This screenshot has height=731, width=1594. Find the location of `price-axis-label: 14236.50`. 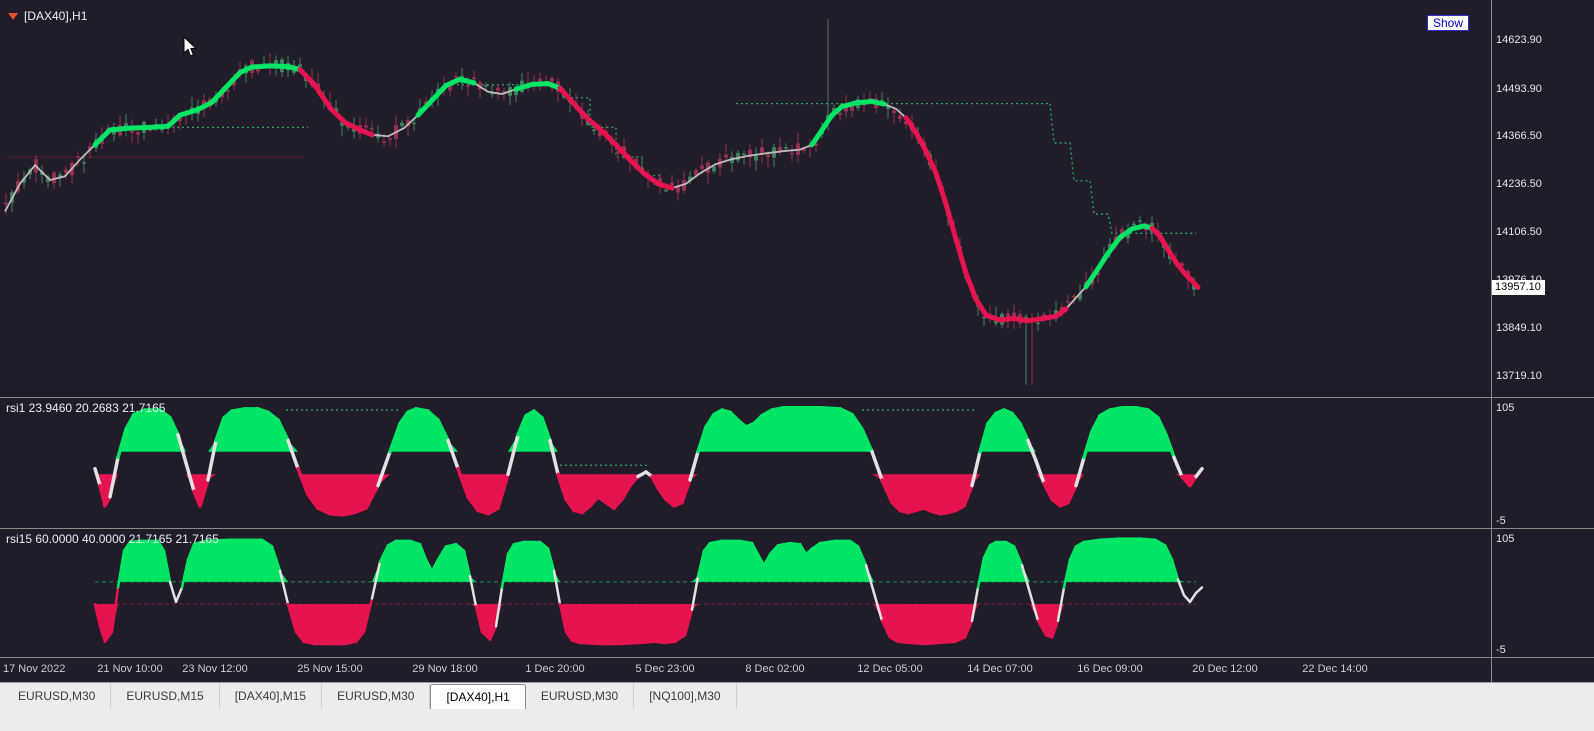

price-axis-label: 14236.50 is located at coordinates (1519, 183).